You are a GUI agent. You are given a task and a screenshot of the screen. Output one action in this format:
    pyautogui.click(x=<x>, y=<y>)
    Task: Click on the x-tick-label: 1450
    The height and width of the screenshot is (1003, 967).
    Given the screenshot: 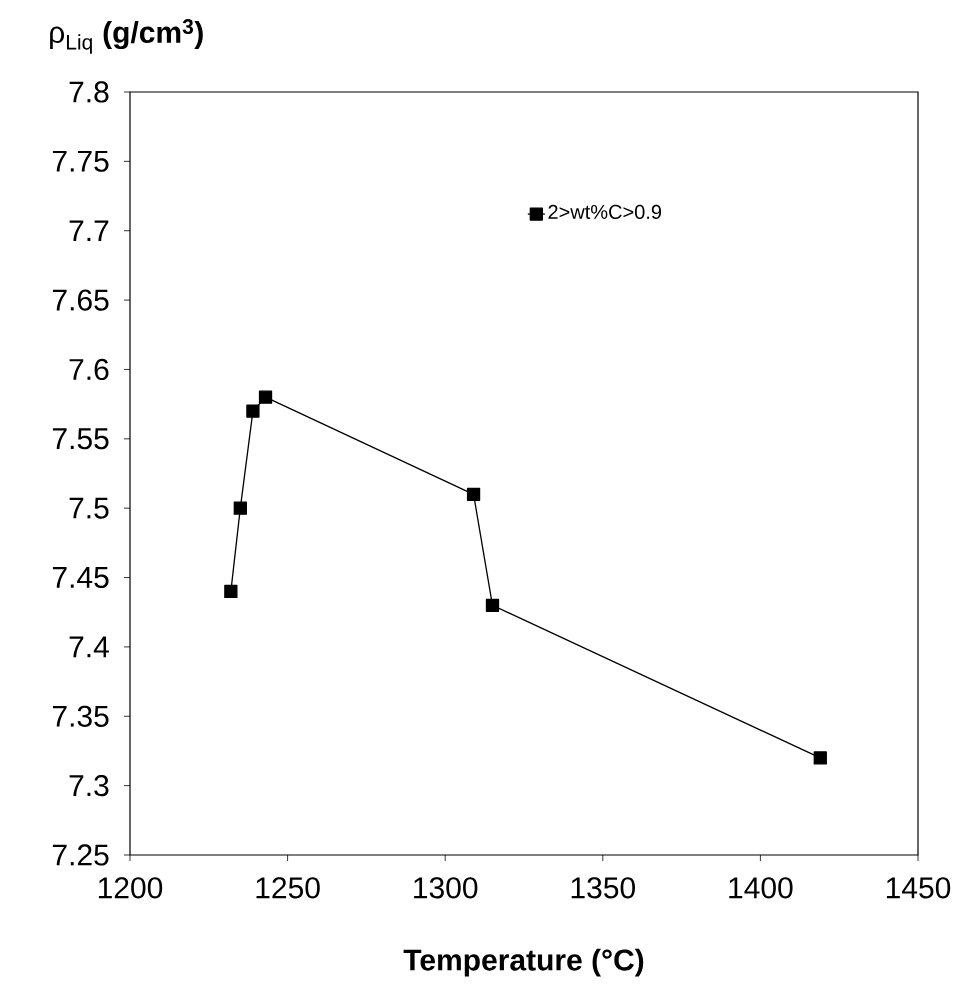 What is the action you would take?
    pyautogui.click(x=918, y=888)
    